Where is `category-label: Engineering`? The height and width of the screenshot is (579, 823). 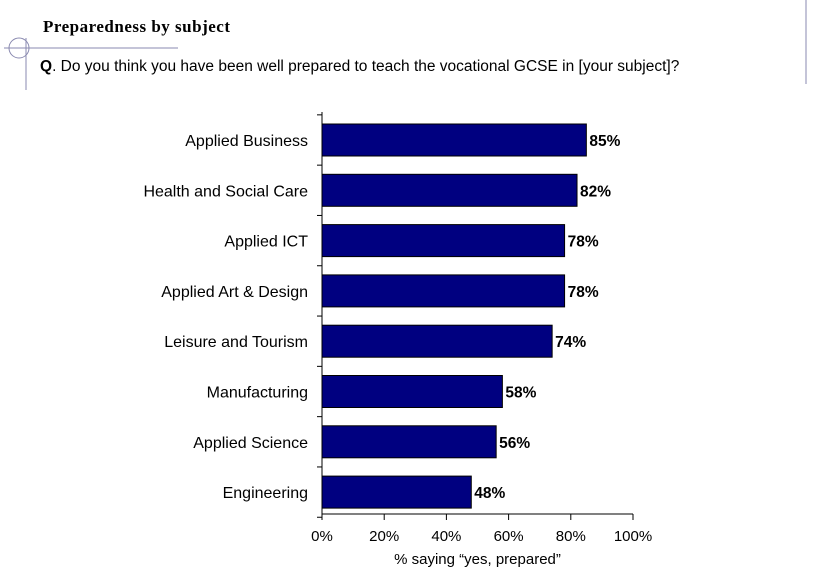
category-label: Engineering is located at coordinates (265, 493).